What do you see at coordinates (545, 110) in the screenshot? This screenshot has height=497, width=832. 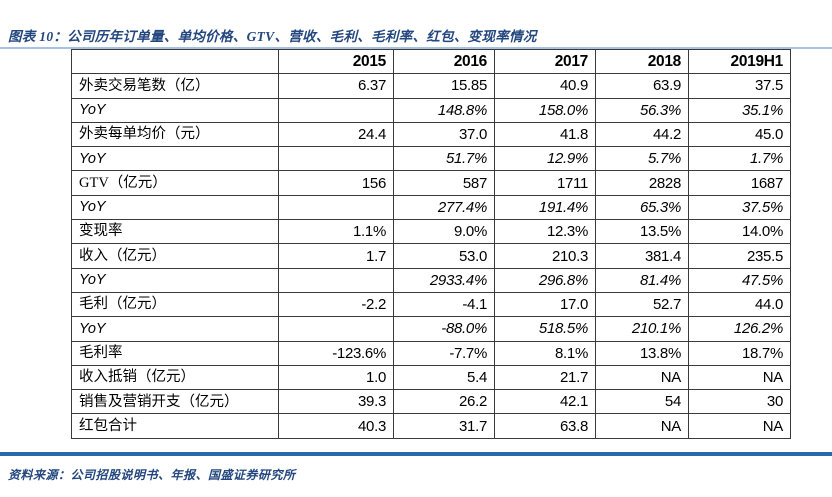 I see `value-cell: 158.0%` at bounding box center [545, 110].